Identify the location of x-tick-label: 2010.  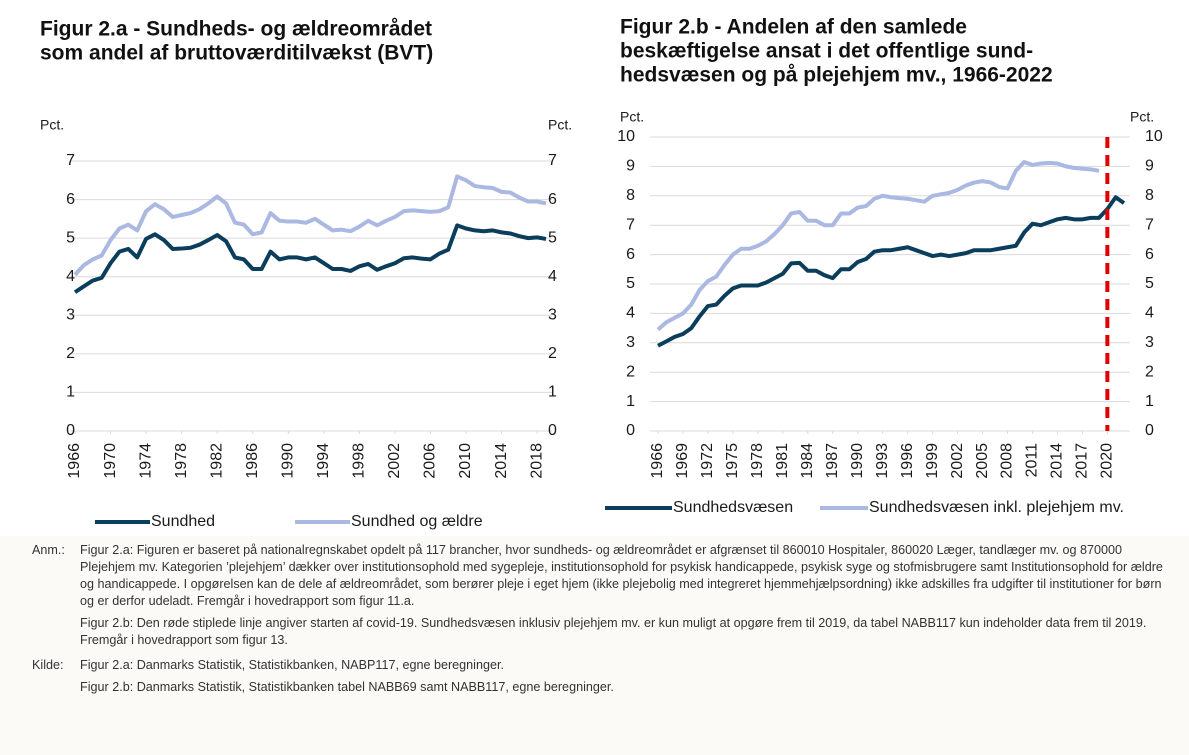
(465, 461).